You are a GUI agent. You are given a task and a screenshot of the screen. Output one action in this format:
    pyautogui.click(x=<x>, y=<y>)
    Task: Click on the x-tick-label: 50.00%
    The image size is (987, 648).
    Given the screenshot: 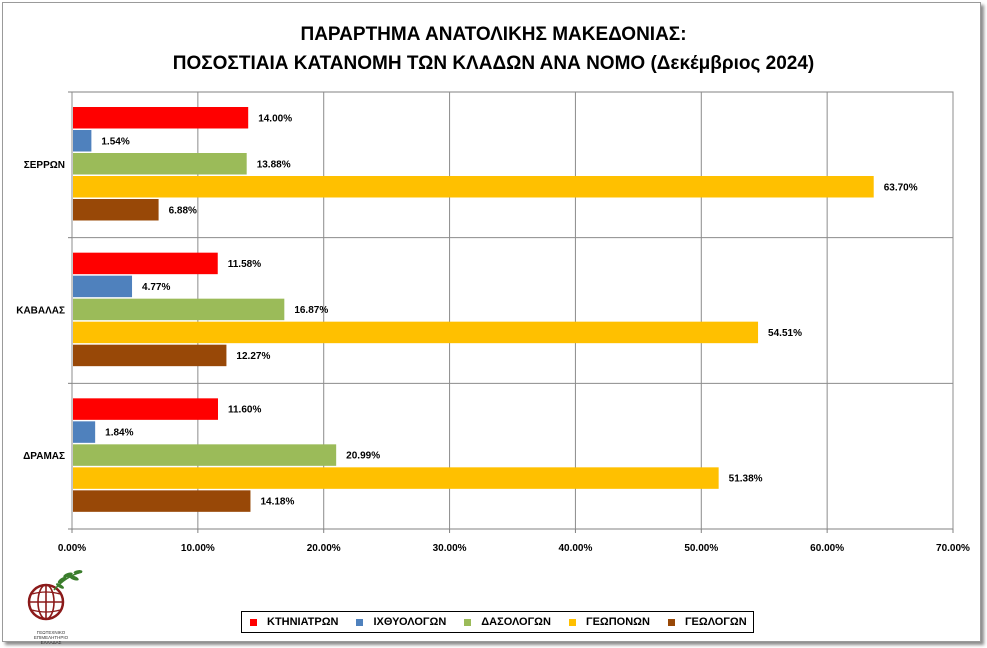 What is the action you would take?
    pyautogui.click(x=701, y=548)
    